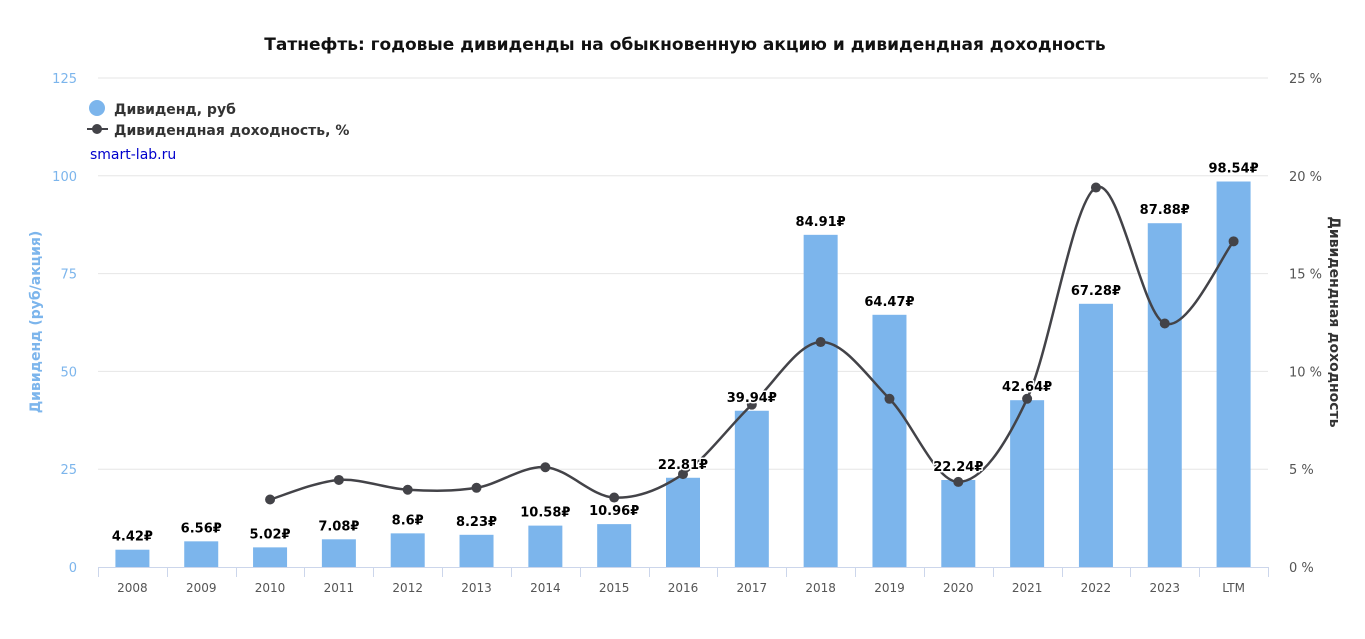 The width and height of the screenshot is (1365, 639). I want to click on yield-point-2013, so click(476, 487).